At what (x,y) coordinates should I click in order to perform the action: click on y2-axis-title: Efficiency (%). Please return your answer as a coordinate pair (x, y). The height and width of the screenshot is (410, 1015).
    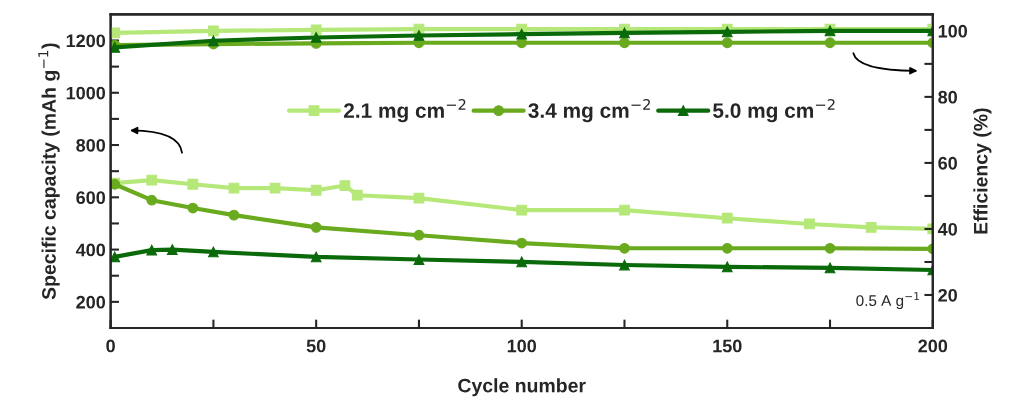
    Looking at the image, I should click on (982, 171).